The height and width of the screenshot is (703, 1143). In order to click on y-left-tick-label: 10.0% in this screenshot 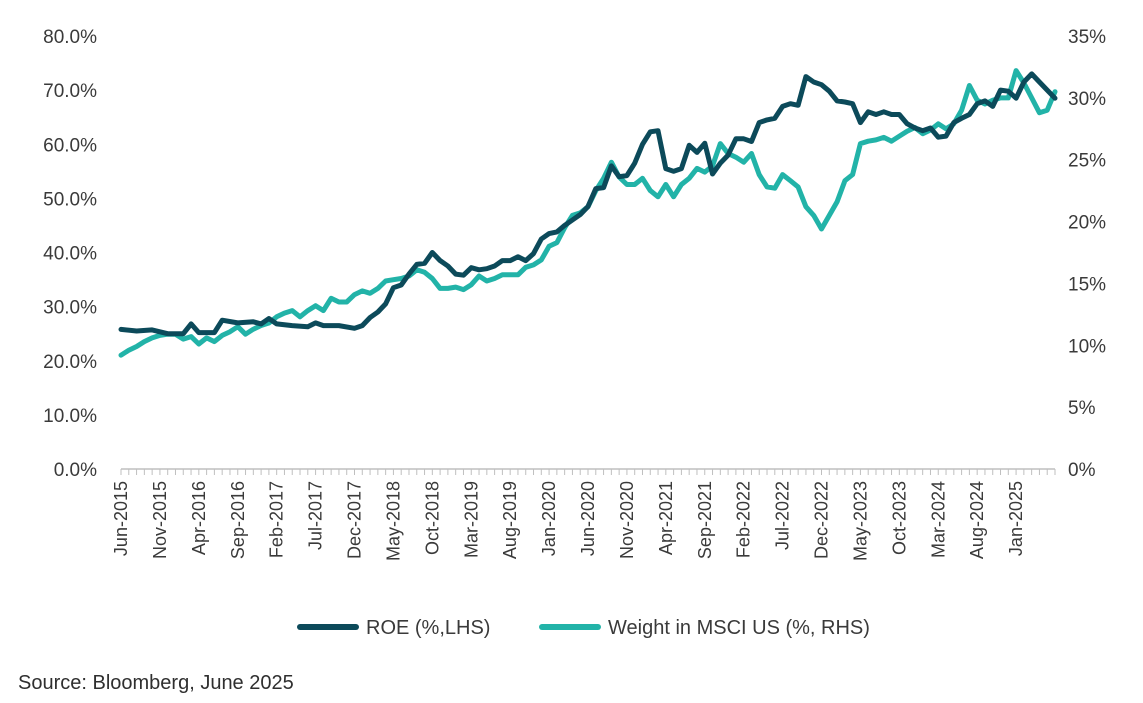, I will do `click(70, 416)`.